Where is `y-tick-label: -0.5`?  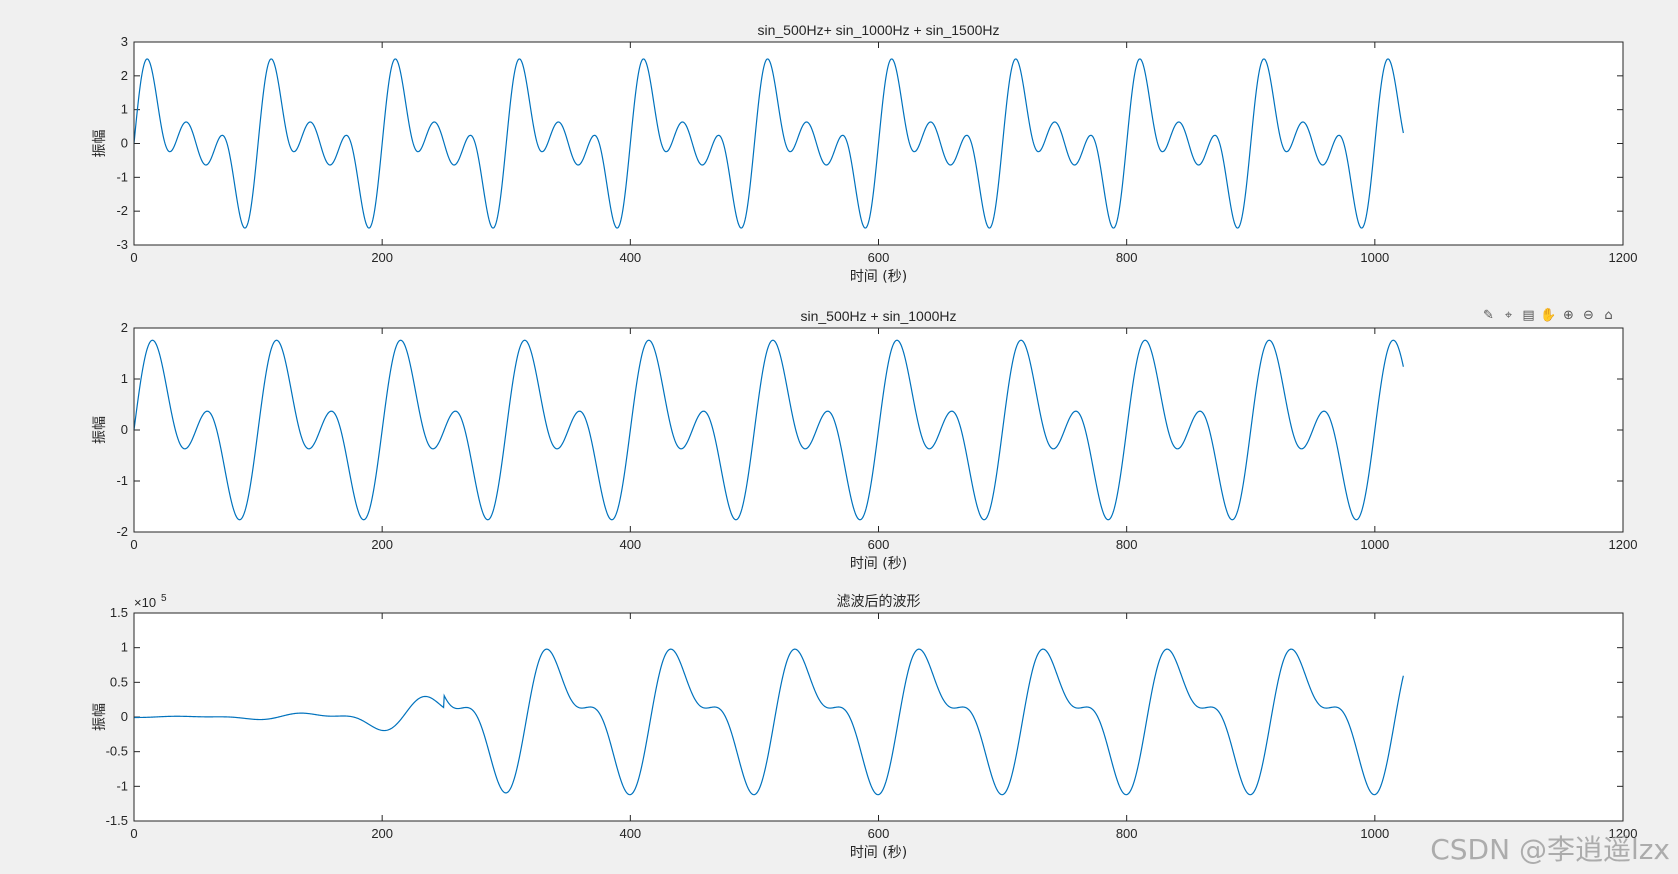 y-tick-label: -0.5 is located at coordinates (117, 751).